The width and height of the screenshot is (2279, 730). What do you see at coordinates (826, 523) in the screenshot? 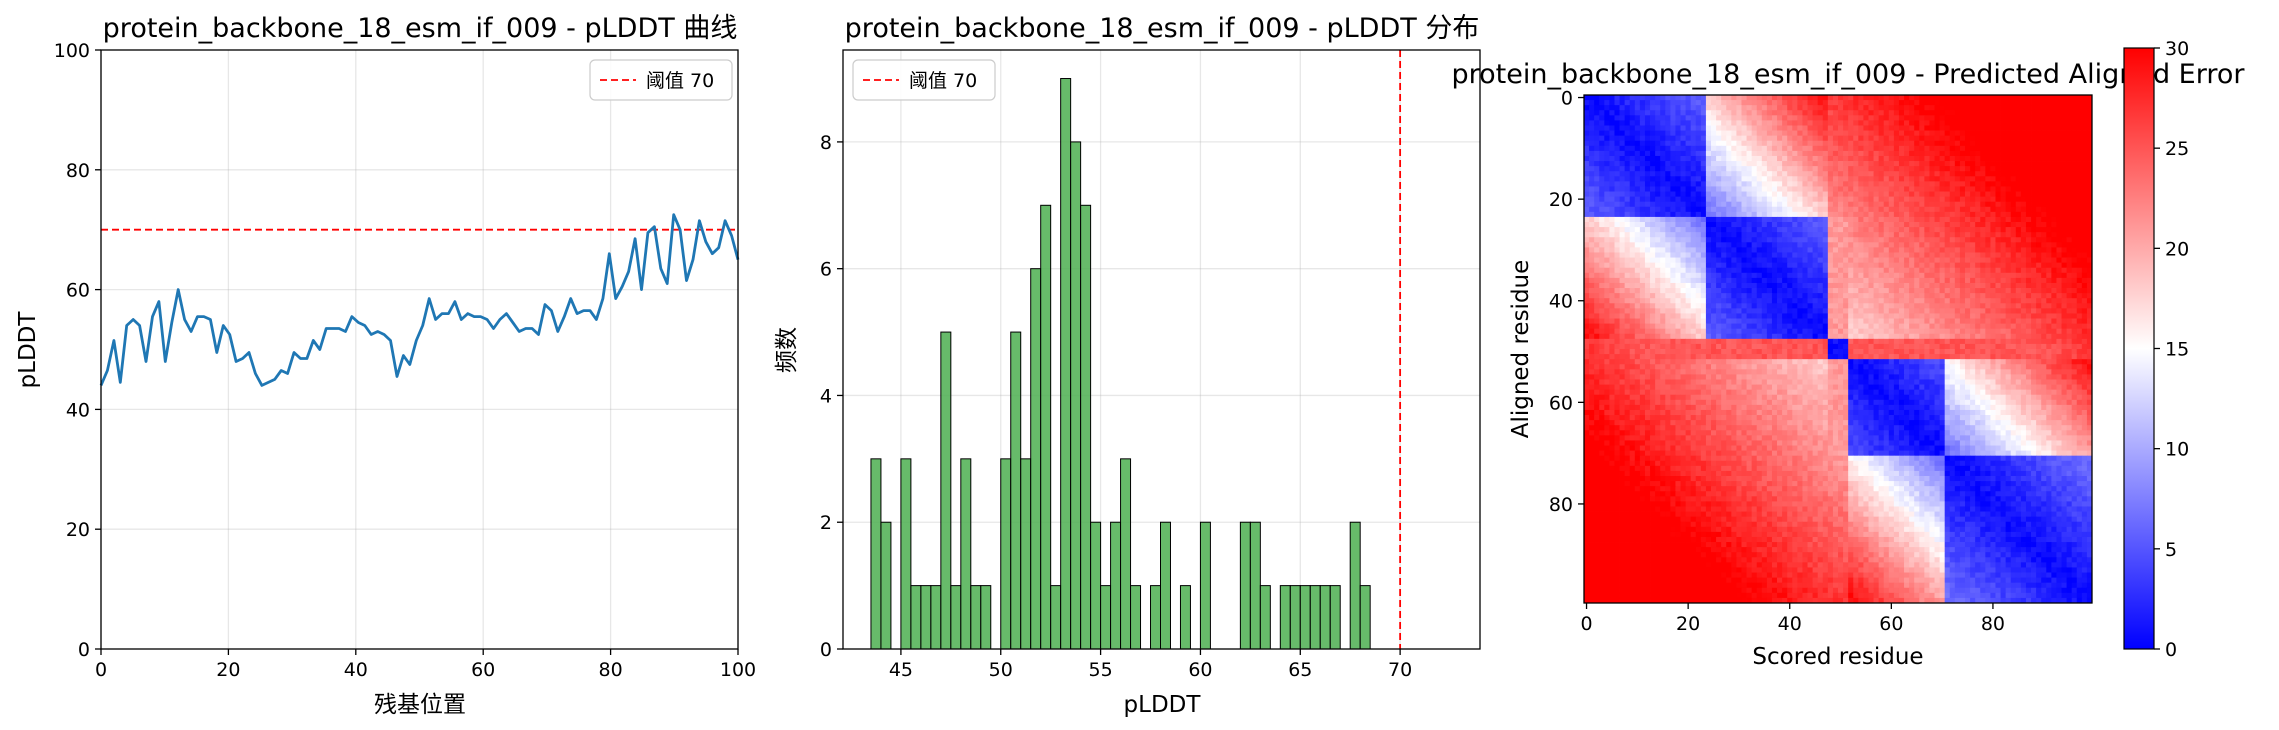
I see `hist-y-tick-label: 2` at bounding box center [826, 523].